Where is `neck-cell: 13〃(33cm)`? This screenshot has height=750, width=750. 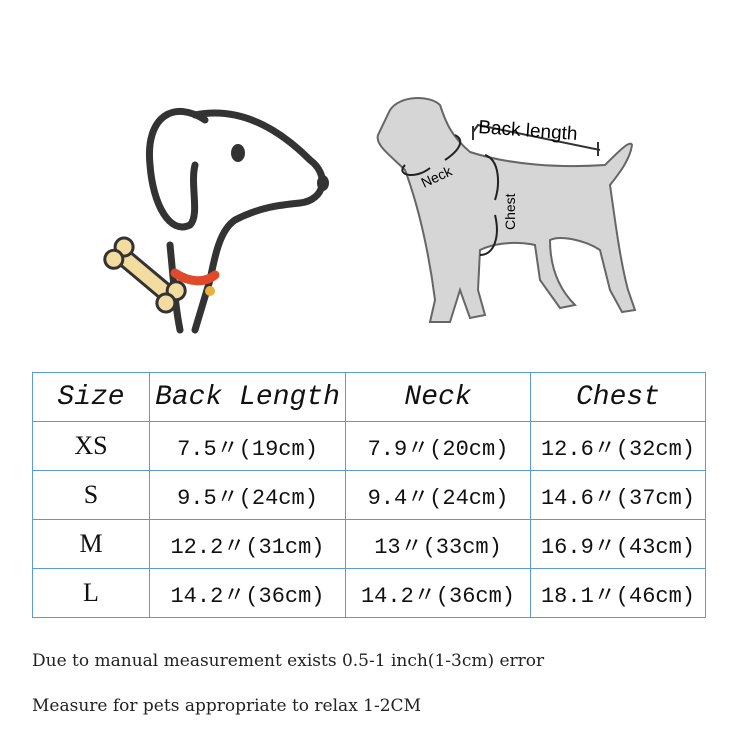 neck-cell: 13〃(33cm) is located at coordinates (438, 544).